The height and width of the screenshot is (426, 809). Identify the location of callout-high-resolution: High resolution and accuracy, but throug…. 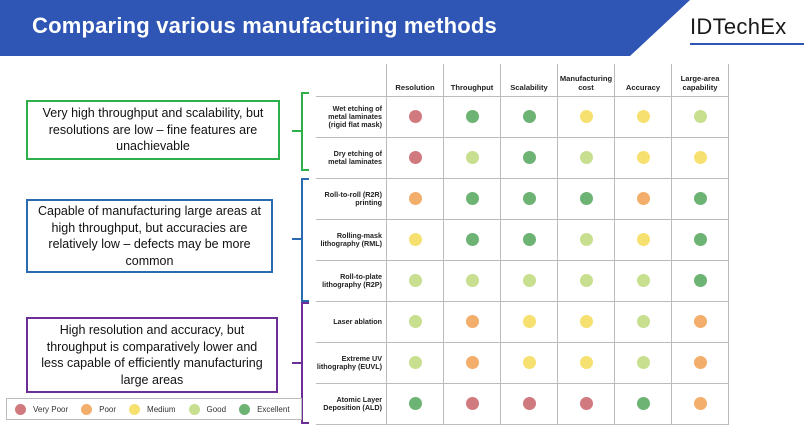
(152, 355).